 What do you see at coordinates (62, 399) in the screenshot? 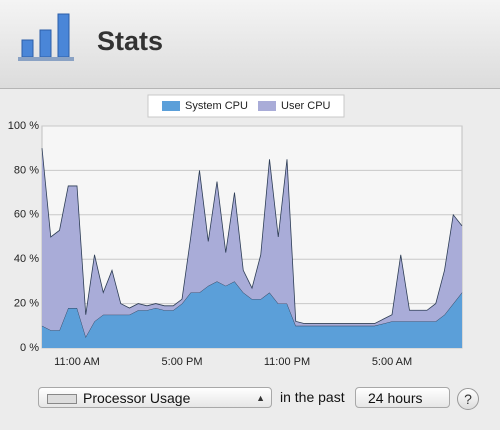
I see `metric-icon` at bounding box center [62, 399].